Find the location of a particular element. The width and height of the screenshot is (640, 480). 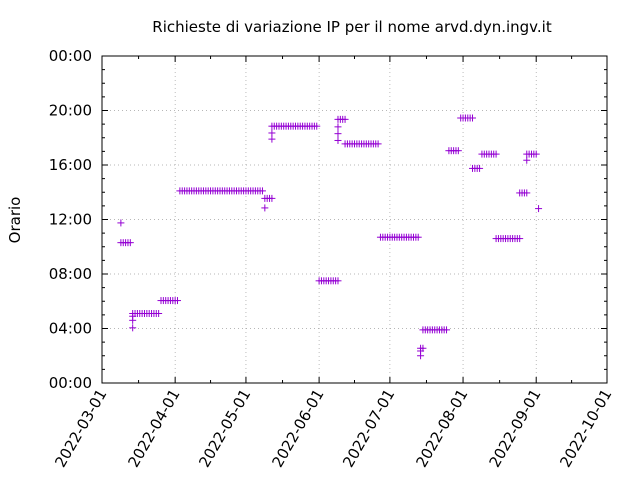

x-tick-label: 2022-03-01 is located at coordinates (80, 428).